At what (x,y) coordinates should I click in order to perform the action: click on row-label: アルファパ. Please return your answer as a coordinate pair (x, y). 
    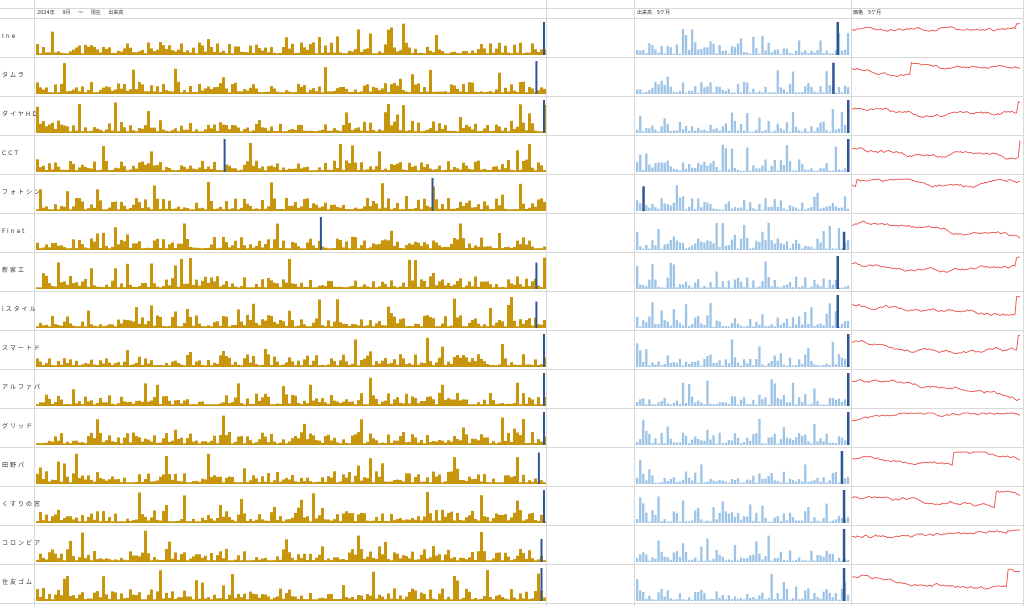
    Looking at the image, I should click on (22, 387).